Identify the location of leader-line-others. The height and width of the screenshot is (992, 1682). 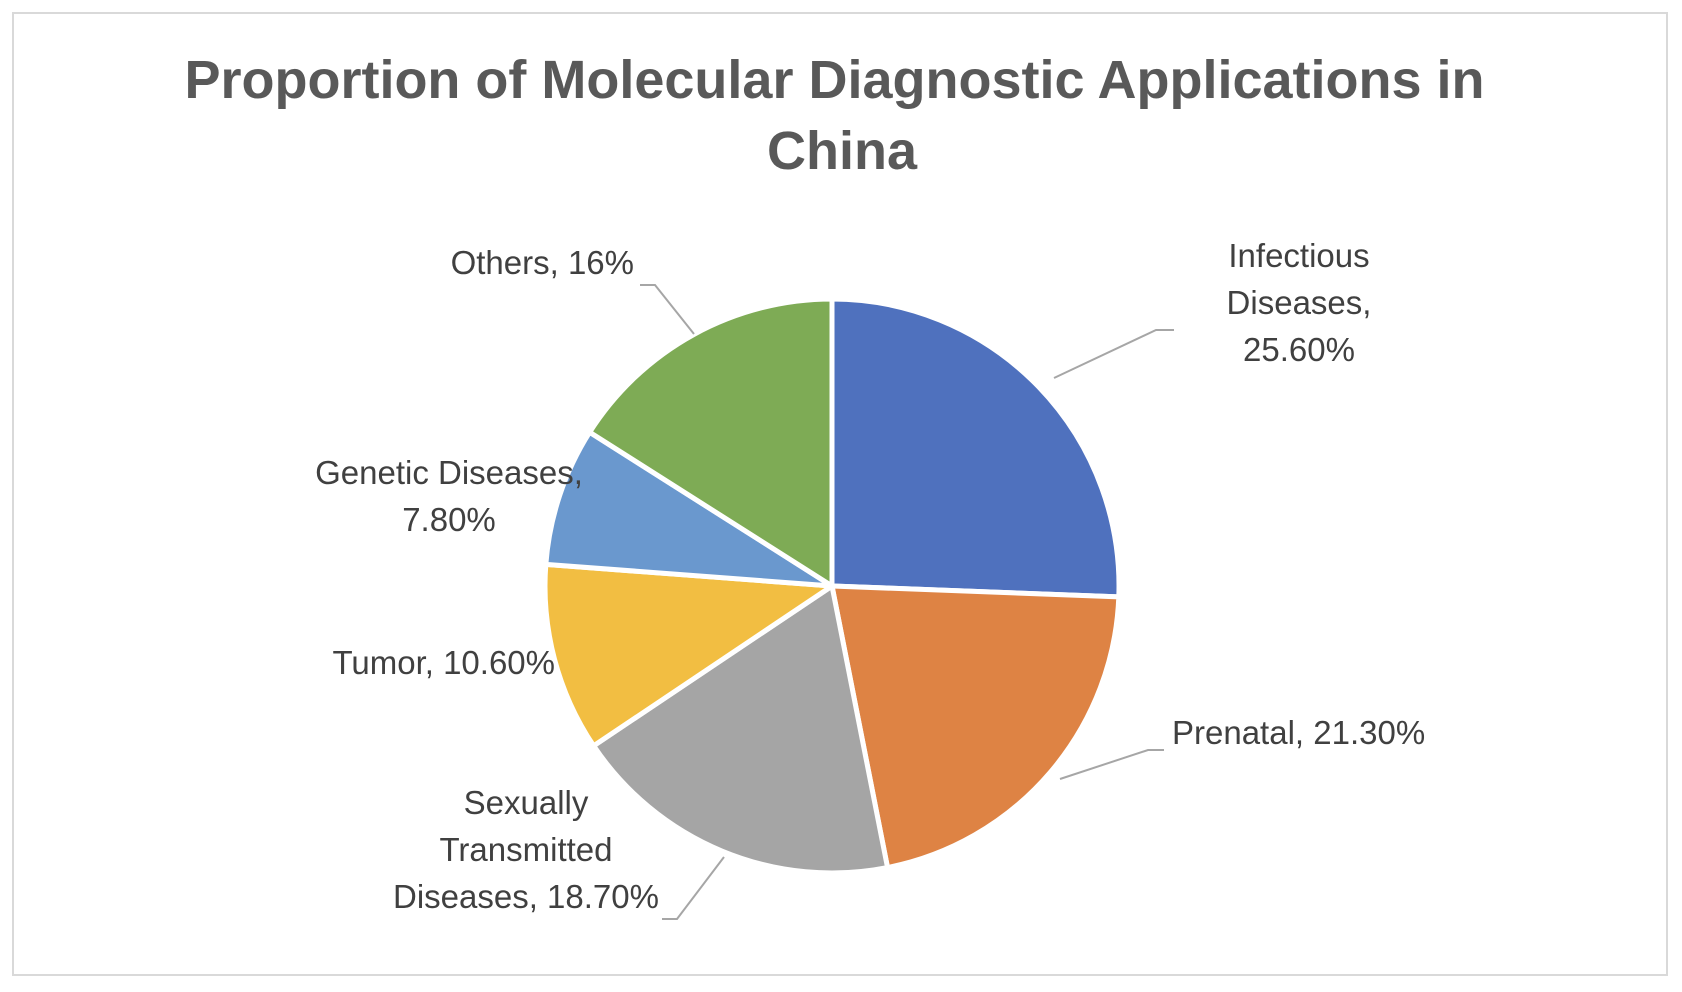
(667, 309).